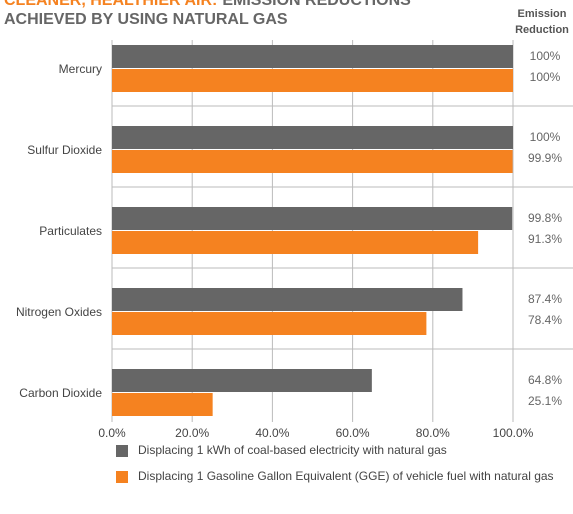  I want to click on x-tick-label: 60.0%, so click(353, 433).